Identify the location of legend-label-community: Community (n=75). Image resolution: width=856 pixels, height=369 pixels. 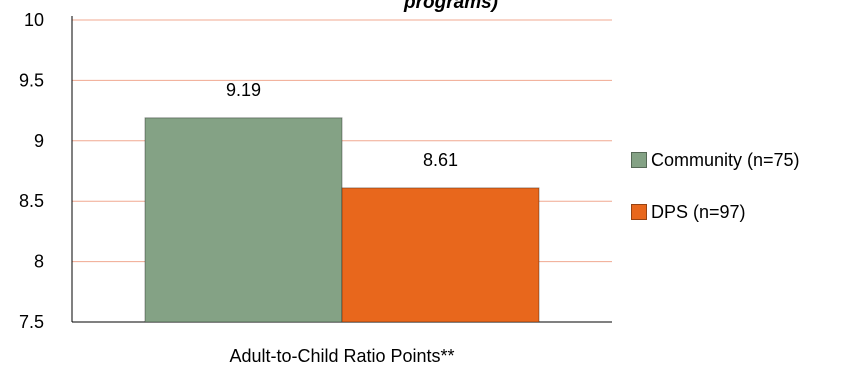
(725, 159).